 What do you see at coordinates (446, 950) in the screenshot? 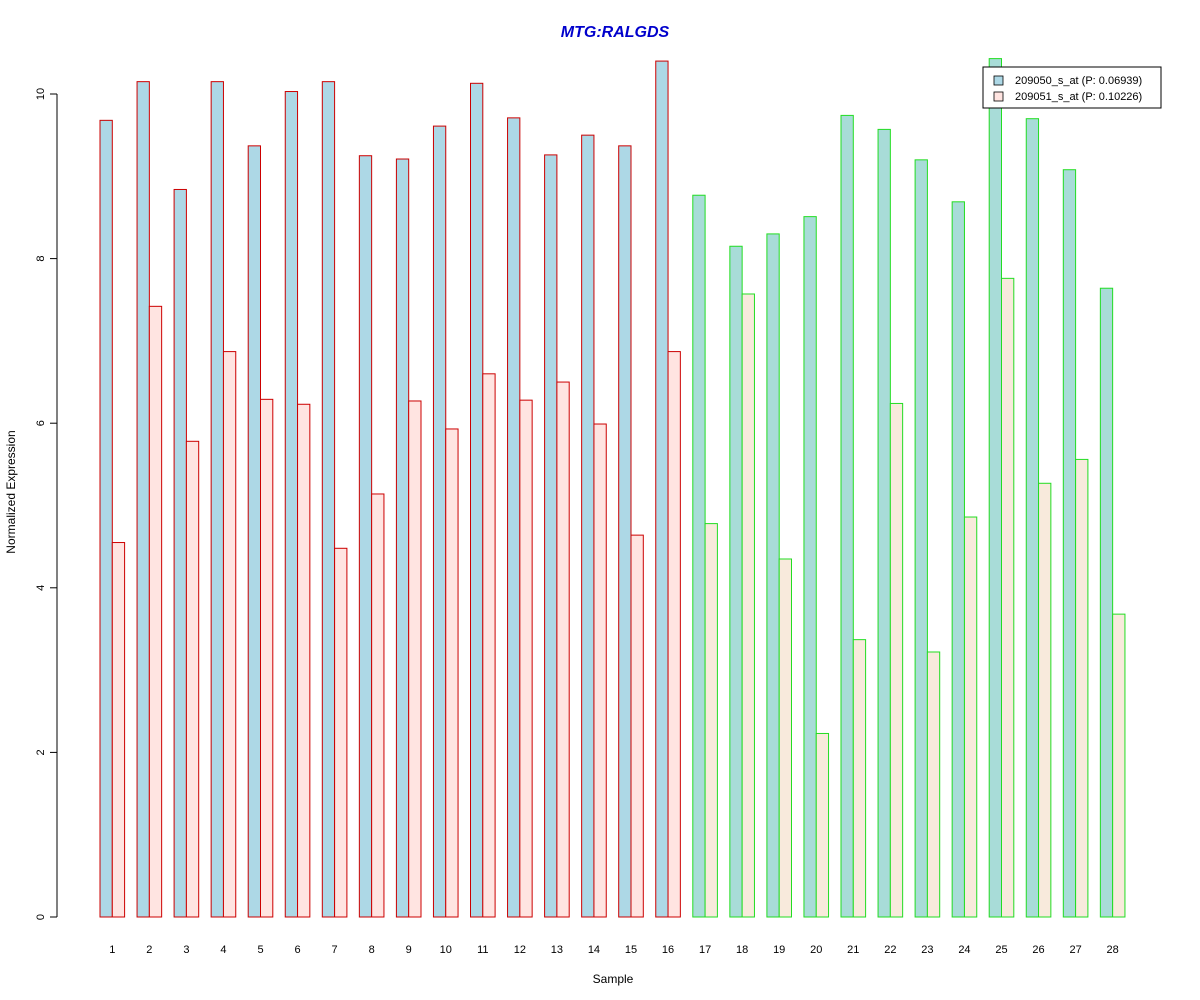
I see `x-tick-label: 10` at bounding box center [446, 950].